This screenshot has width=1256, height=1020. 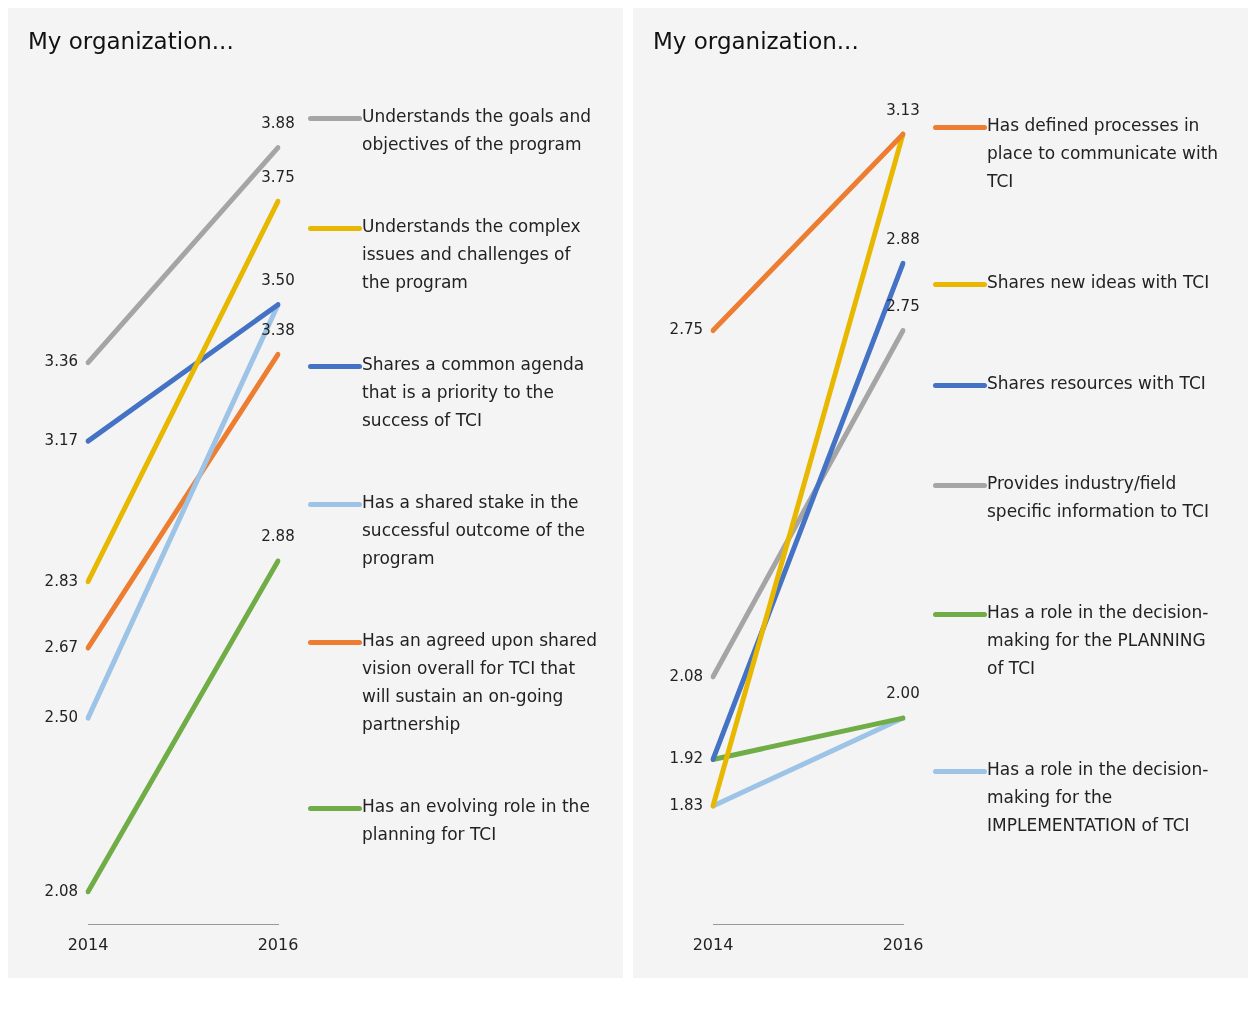 What do you see at coordinates (1098, 640) in the screenshot?
I see `legend-label: Has a role in the decision-making for the PLANNING of TCI` at bounding box center [1098, 640].